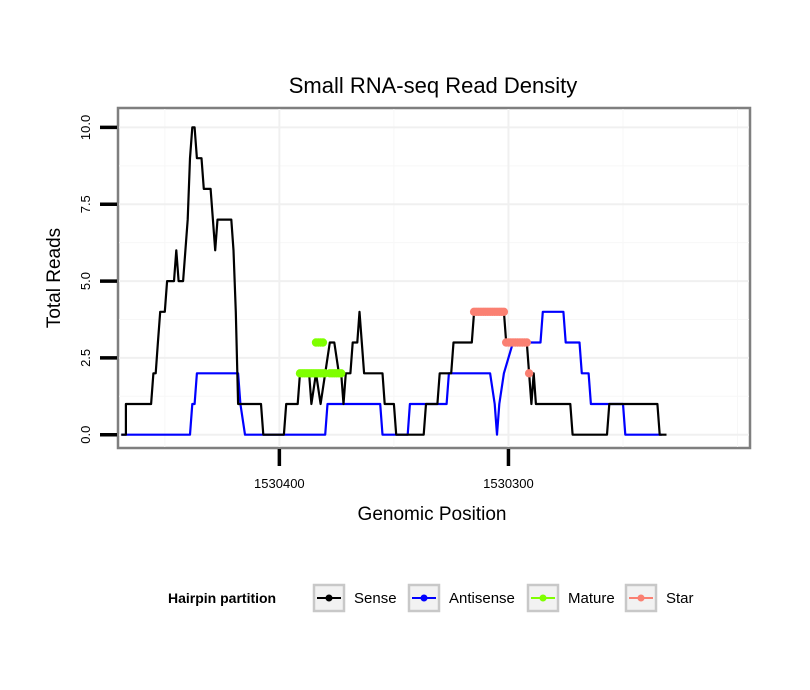 This screenshot has width=810, height=690. I want to click on y-tick-label: 2.5, so click(85, 358).